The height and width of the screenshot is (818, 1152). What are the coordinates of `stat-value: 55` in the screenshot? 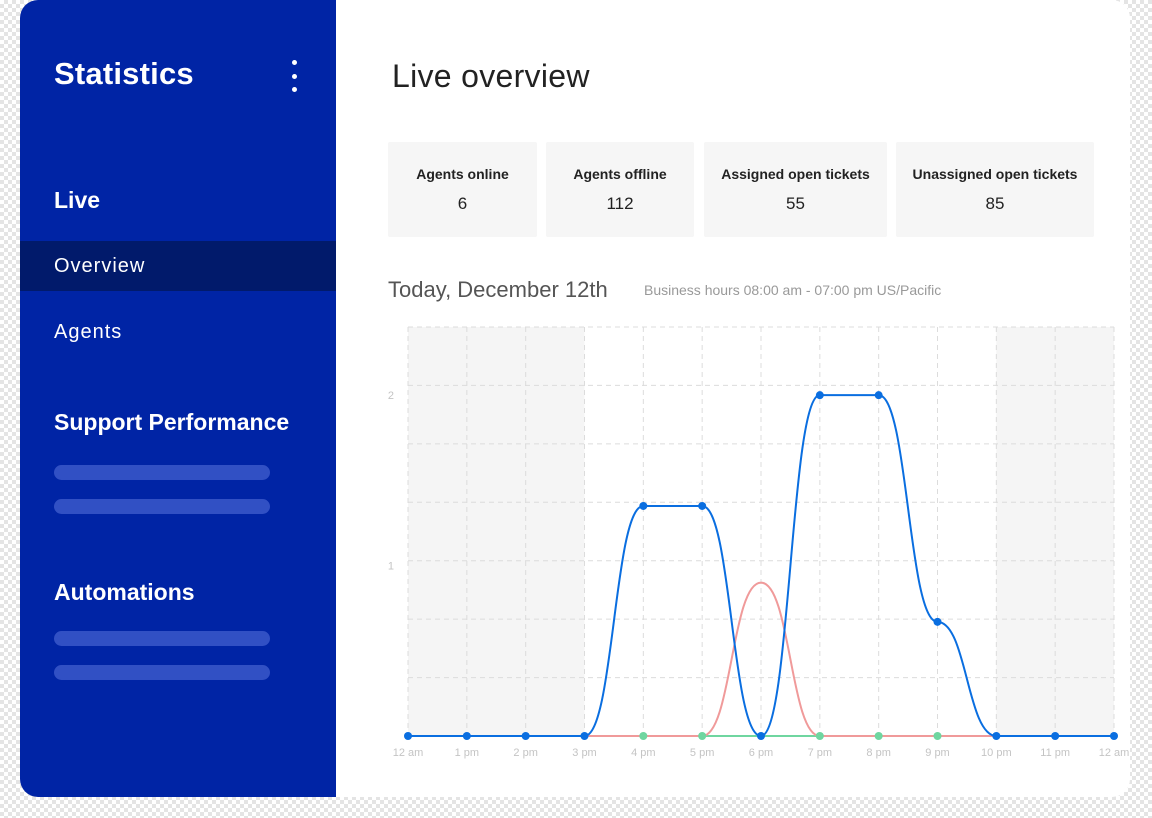 It's located at (795, 203).